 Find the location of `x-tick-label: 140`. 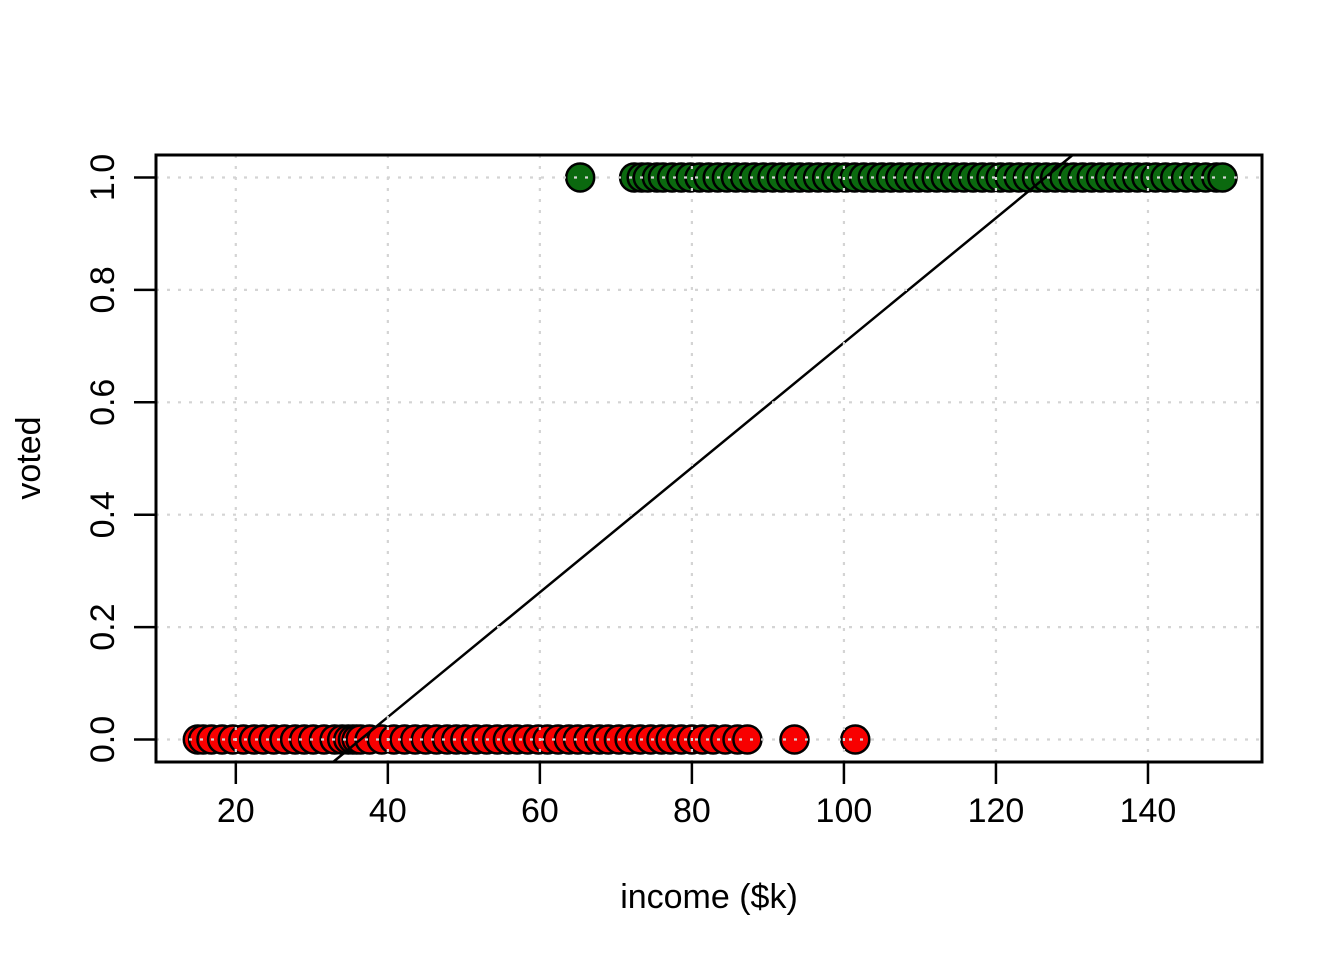

x-tick-label: 140 is located at coordinates (1148, 811).